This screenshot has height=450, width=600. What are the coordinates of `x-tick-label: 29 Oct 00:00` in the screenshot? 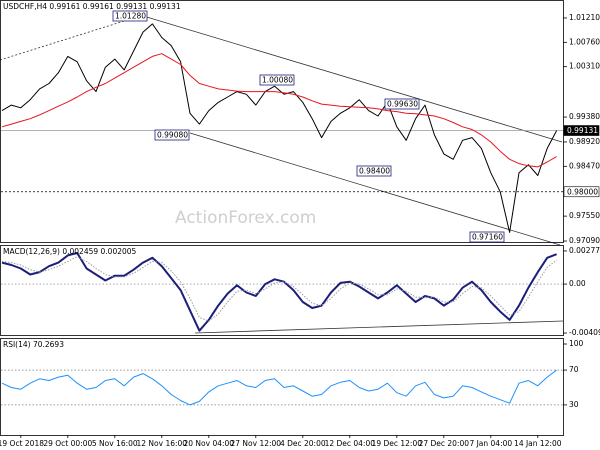 It's located at (67, 443).